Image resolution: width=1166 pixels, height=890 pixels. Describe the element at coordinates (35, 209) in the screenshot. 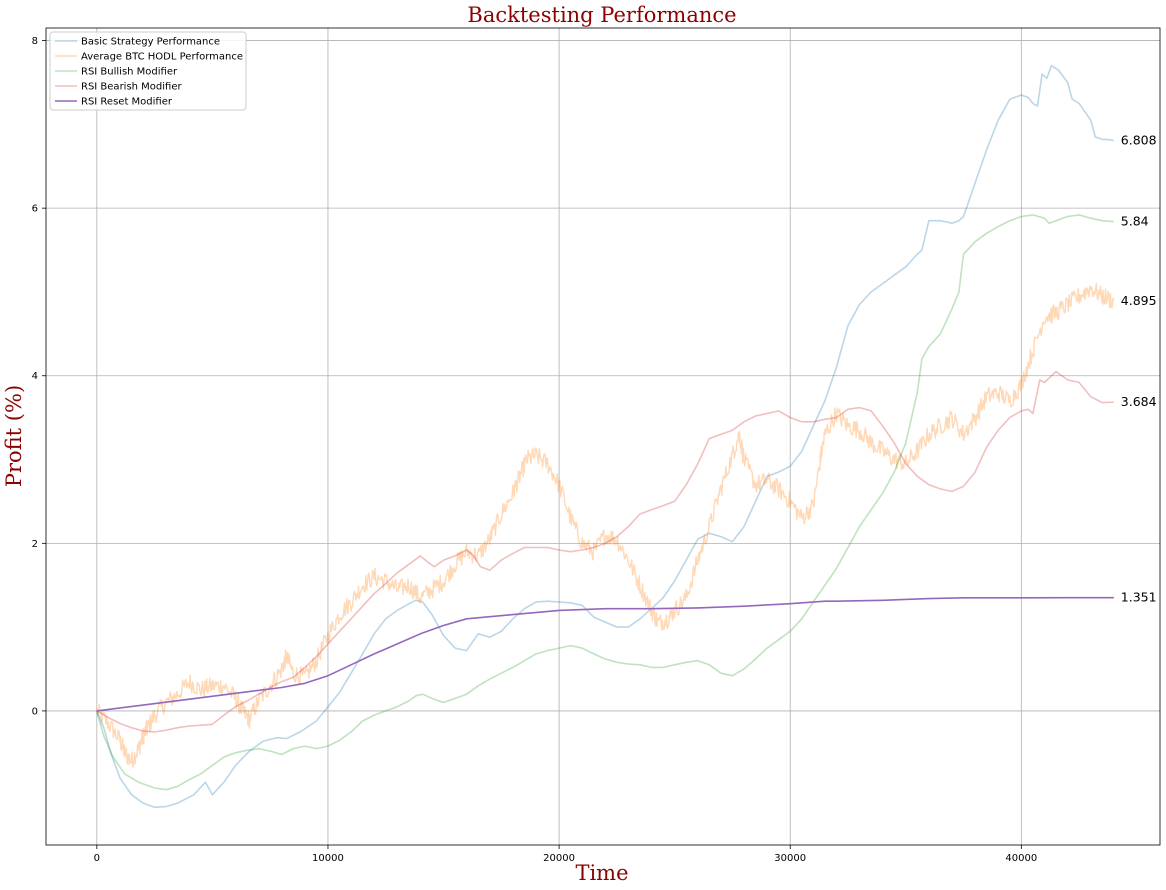

I see `y-tick-label: 6` at that location.